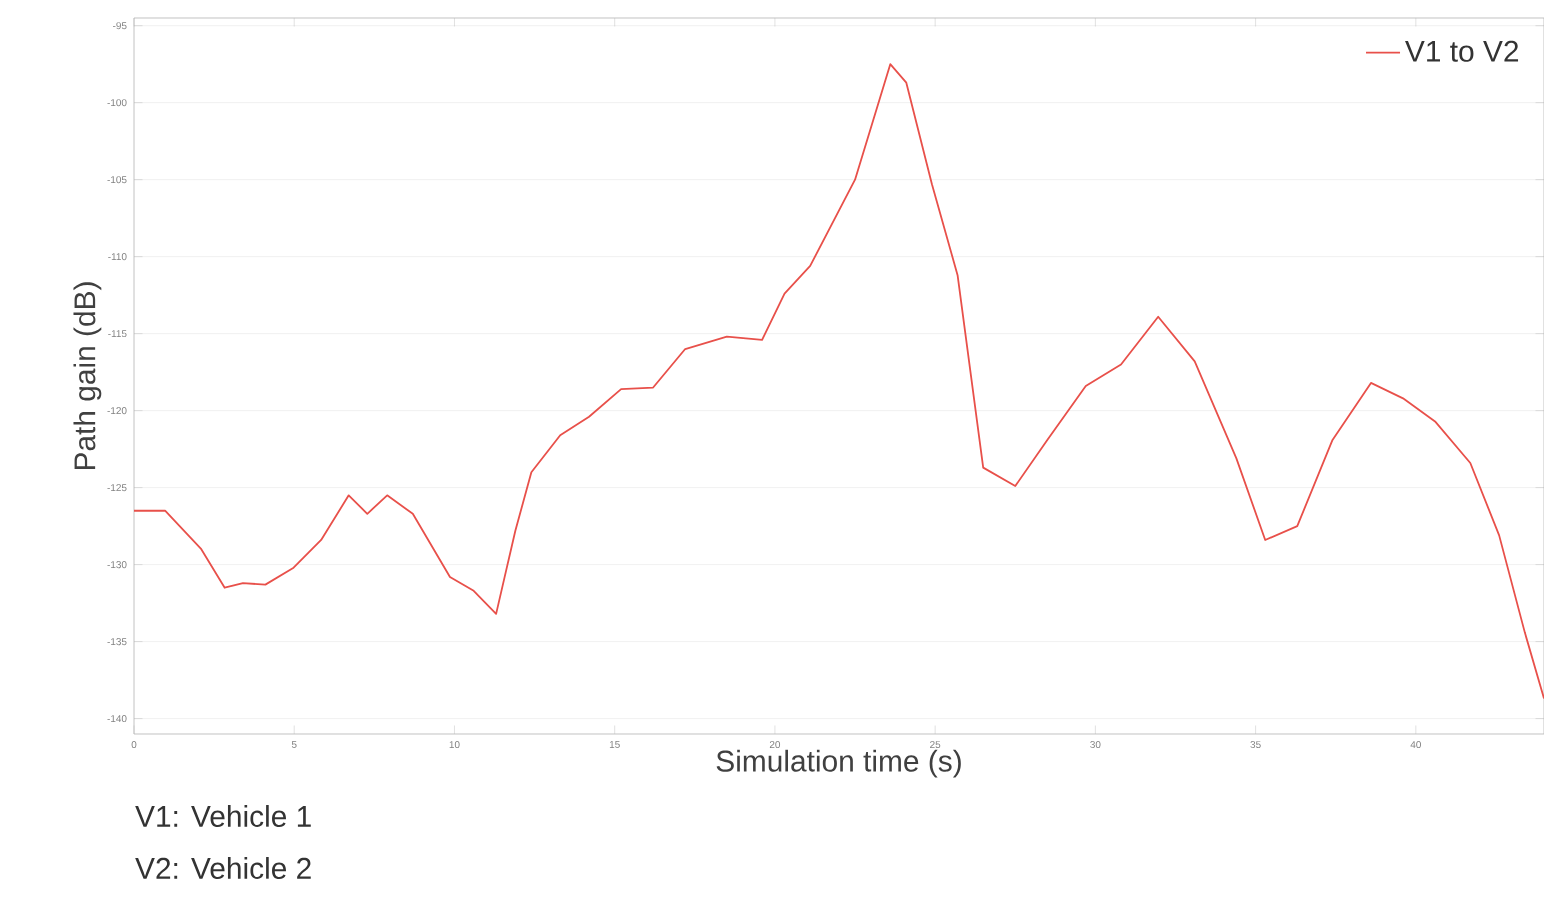 Image resolution: width=1544 pixels, height=900 pixels. What do you see at coordinates (1462, 51) in the screenshot?
I see `legend-label: V1 to V2` at bounding box center [1462, 51].